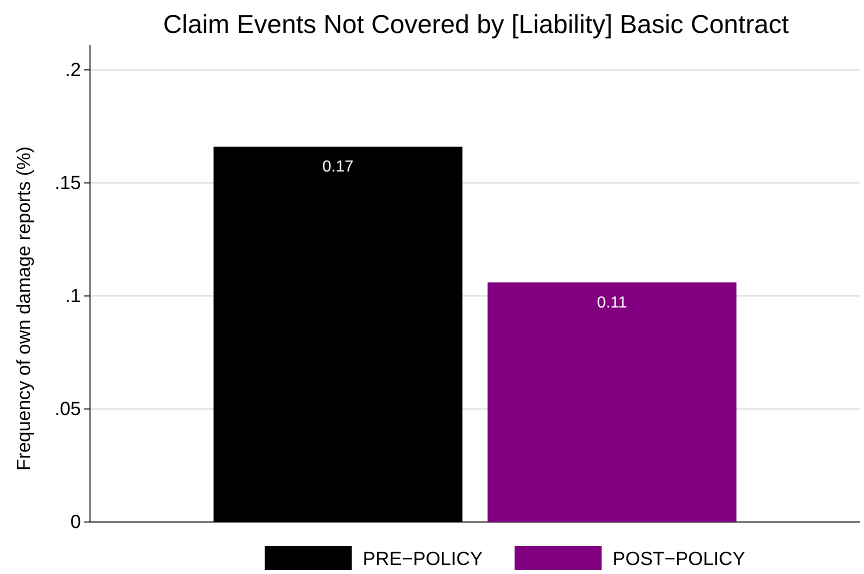  I want to click on data-label: 0.11, so click(612, 303).